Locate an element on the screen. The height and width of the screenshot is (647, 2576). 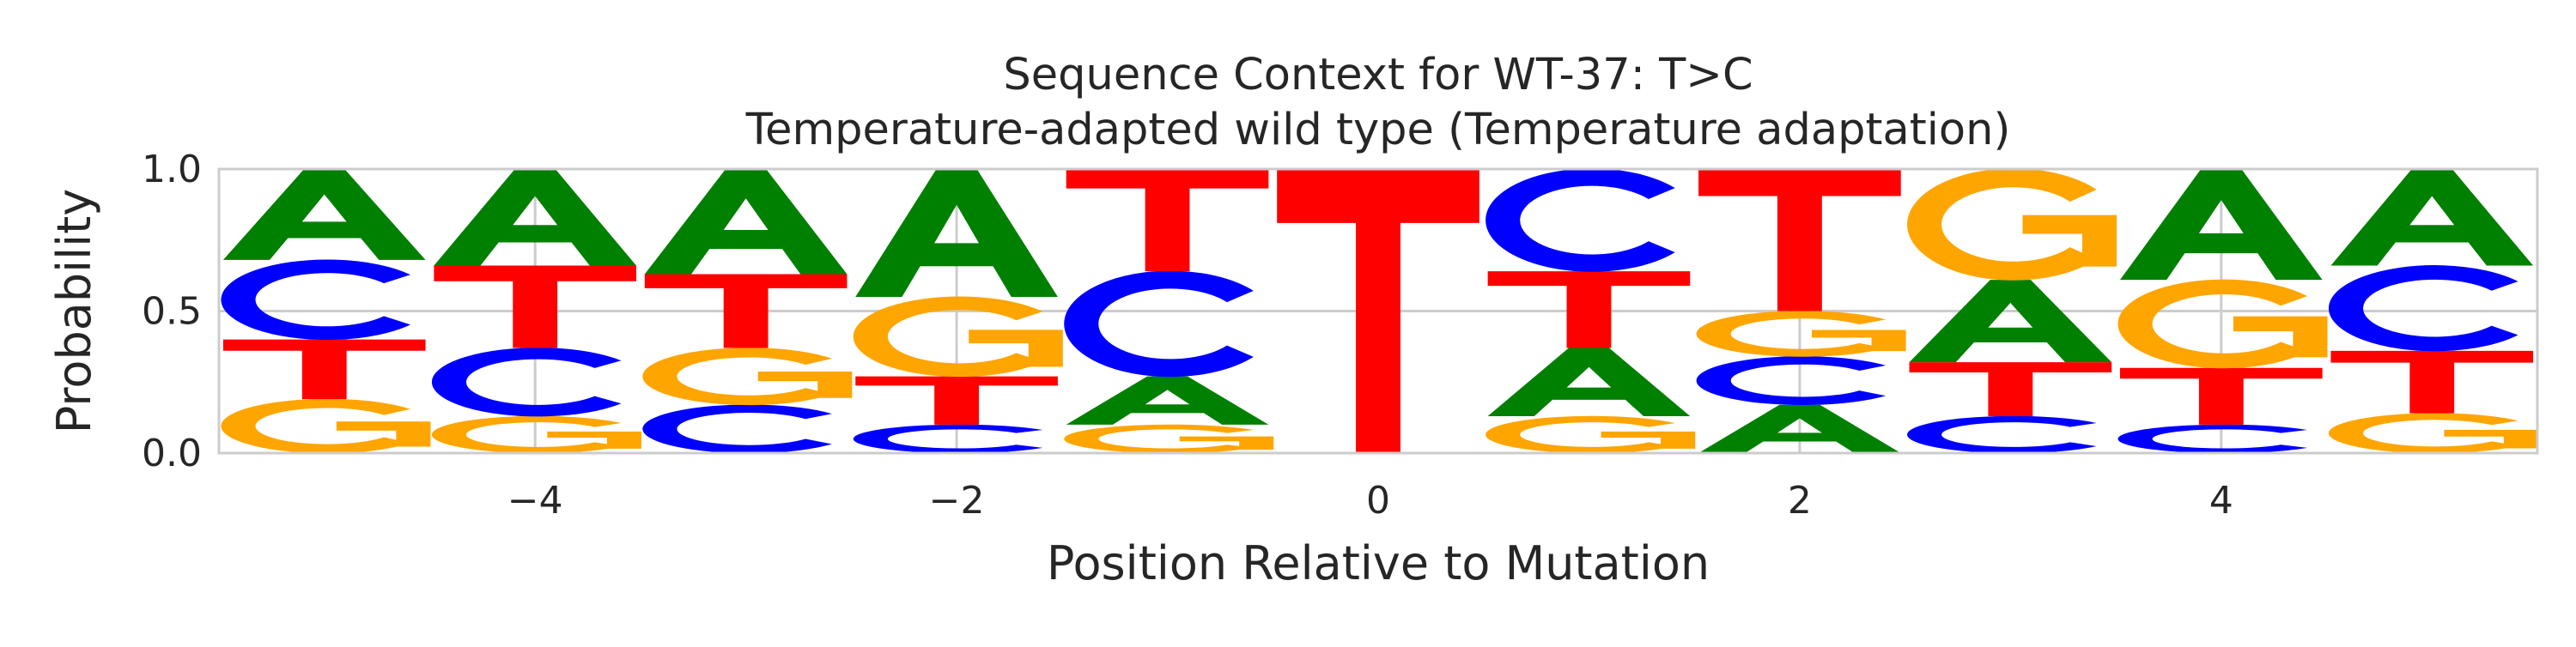
x-tick-label: 4 is located at coordinates (2221, 501).